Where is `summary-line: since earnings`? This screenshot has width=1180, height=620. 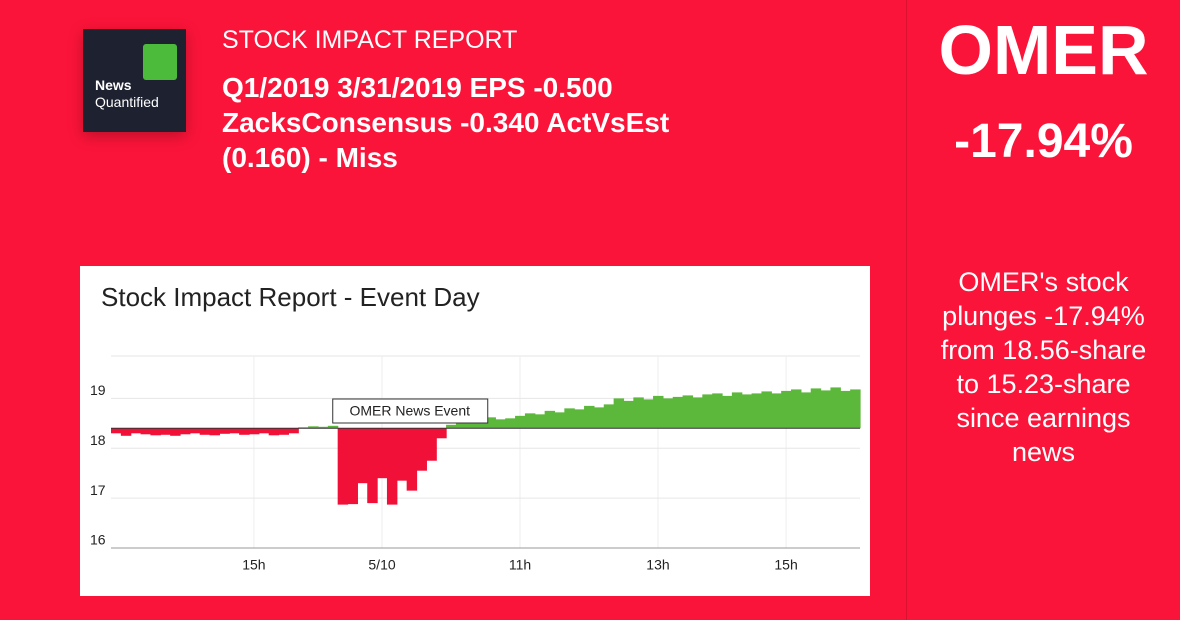
summary-line: since earnings is located at coordinates (1043, 418).